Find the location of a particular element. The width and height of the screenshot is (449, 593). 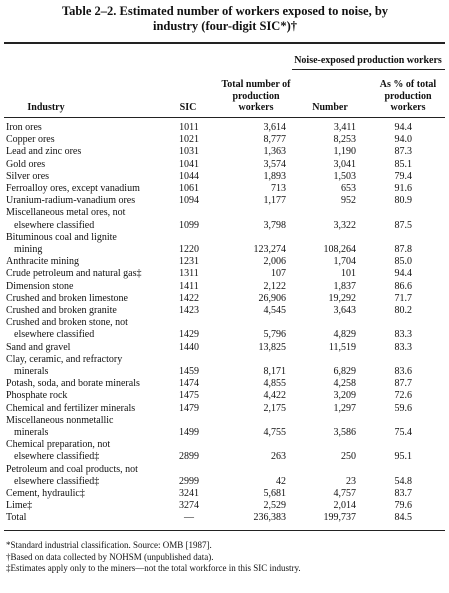

industry-cell: Cement, hydraulic‡ is located at coordinates (45, 493).